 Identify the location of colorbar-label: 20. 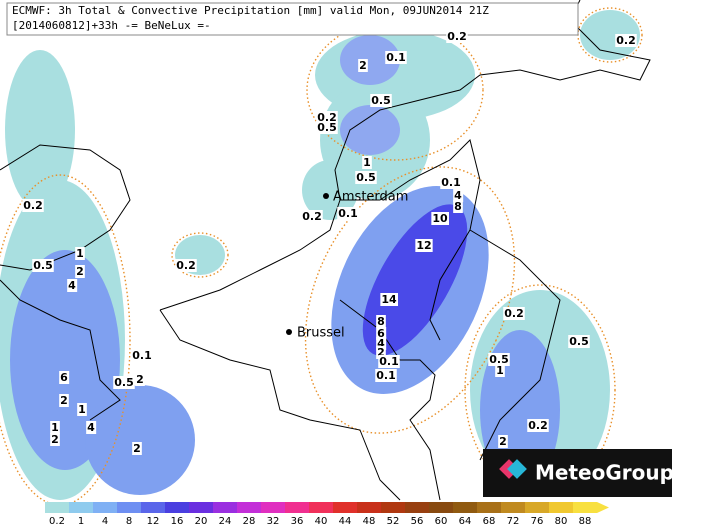
(201, 521).